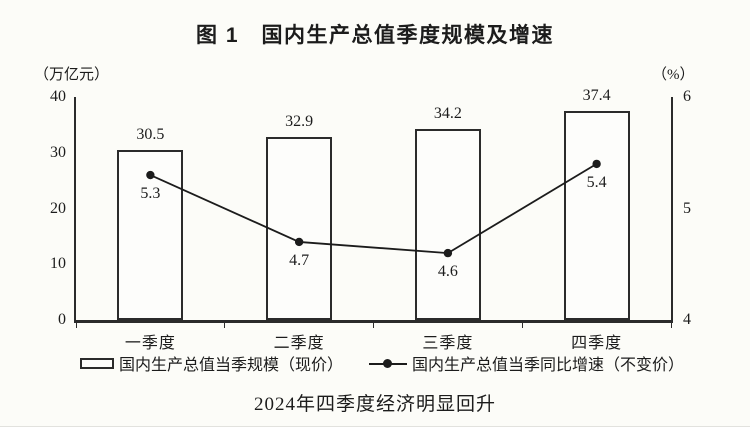 The width and height of the screenshot is (750, 427). What do you see at coordinates (373, 321) in the screenshot?
I see `x-axis` at bounding box center [373, 321].